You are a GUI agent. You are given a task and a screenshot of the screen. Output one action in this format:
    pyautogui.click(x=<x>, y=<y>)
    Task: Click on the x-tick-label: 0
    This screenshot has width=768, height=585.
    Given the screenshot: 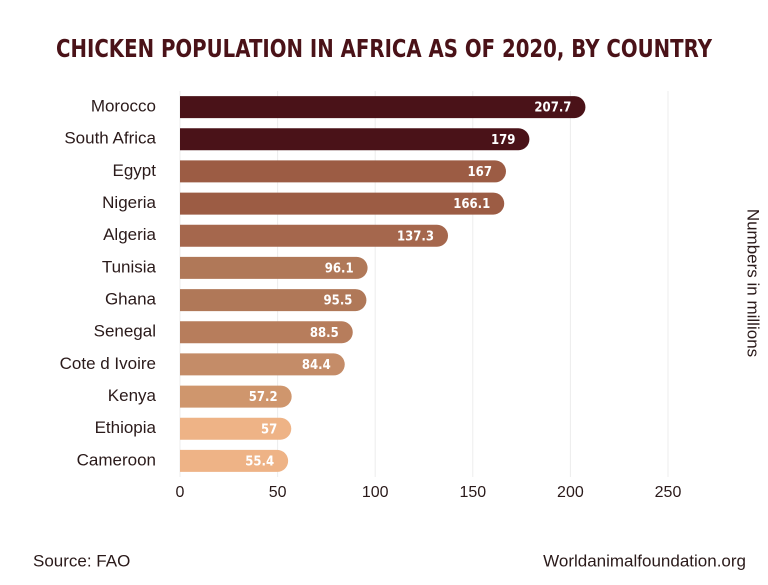 What is the action you would take?
    pyautogui.click(x=180, y=492)
    